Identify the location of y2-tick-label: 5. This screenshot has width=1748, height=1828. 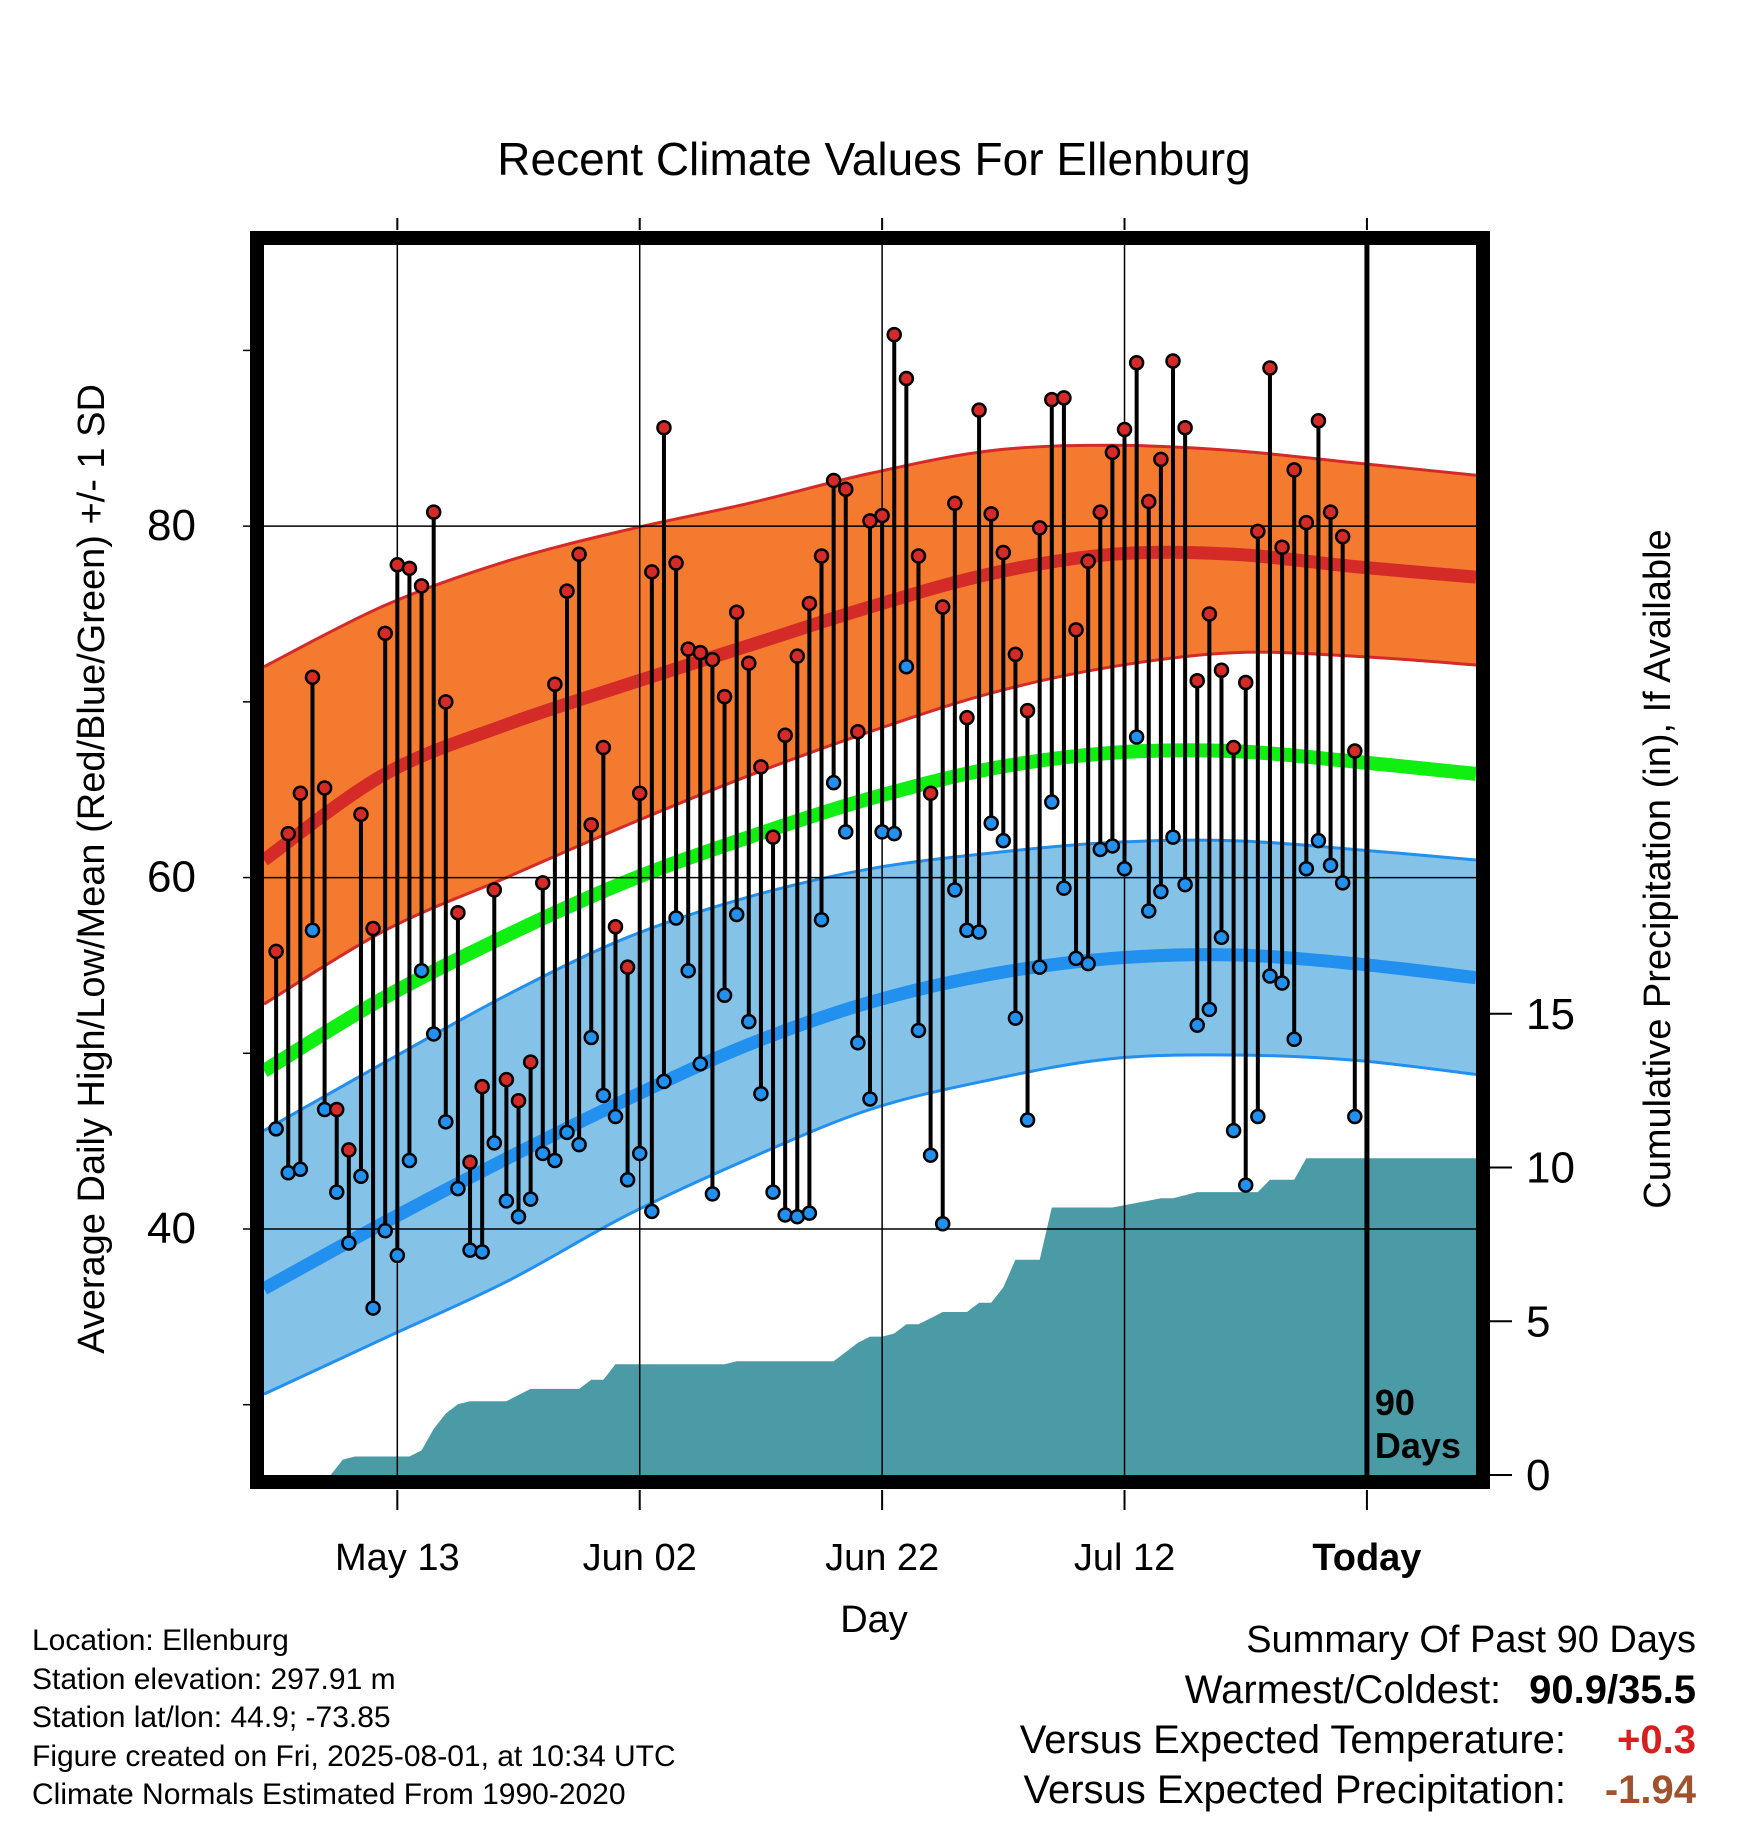
(1538, 1321).